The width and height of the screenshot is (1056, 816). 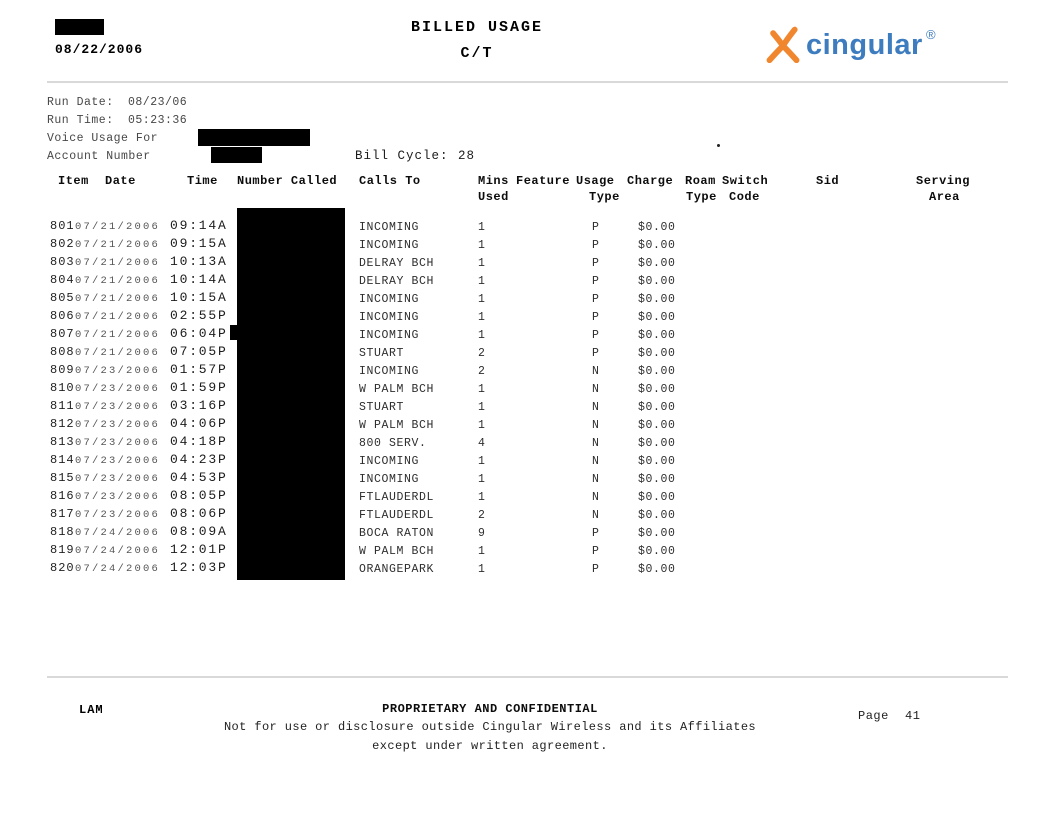 I want to click on print-date: 08/22/2006, so click(x=99, y=49).